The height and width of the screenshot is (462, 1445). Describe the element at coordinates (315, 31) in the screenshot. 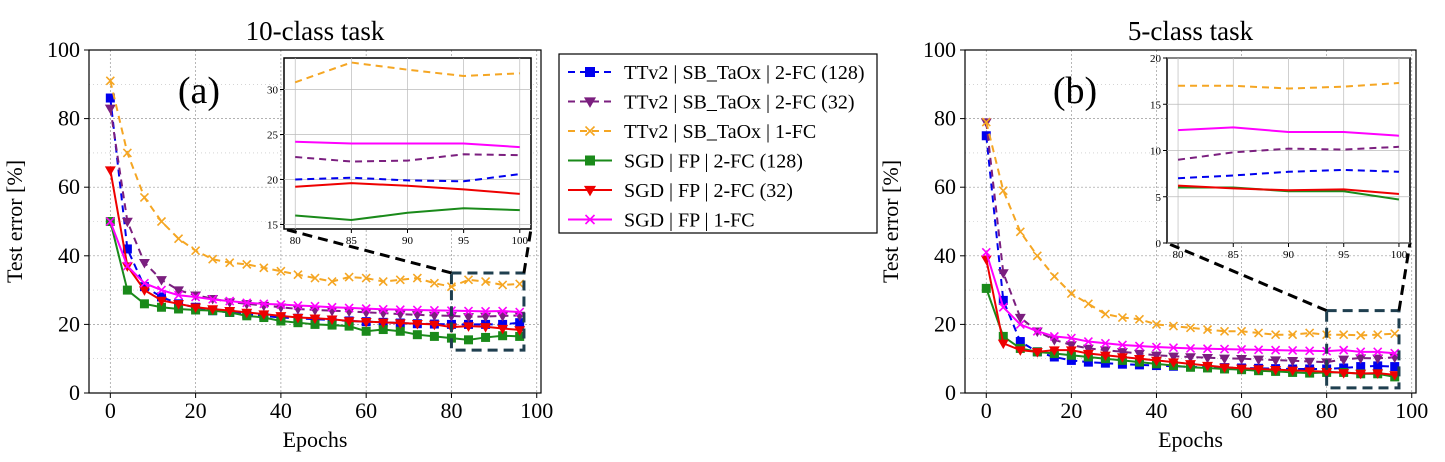

I see `chart-title: 10-class task` at that location.